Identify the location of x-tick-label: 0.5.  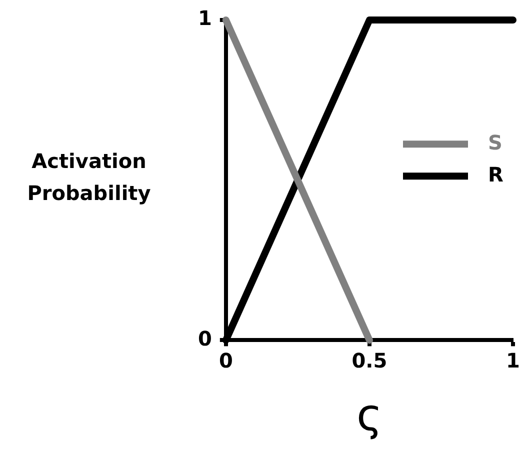
(370, 360).